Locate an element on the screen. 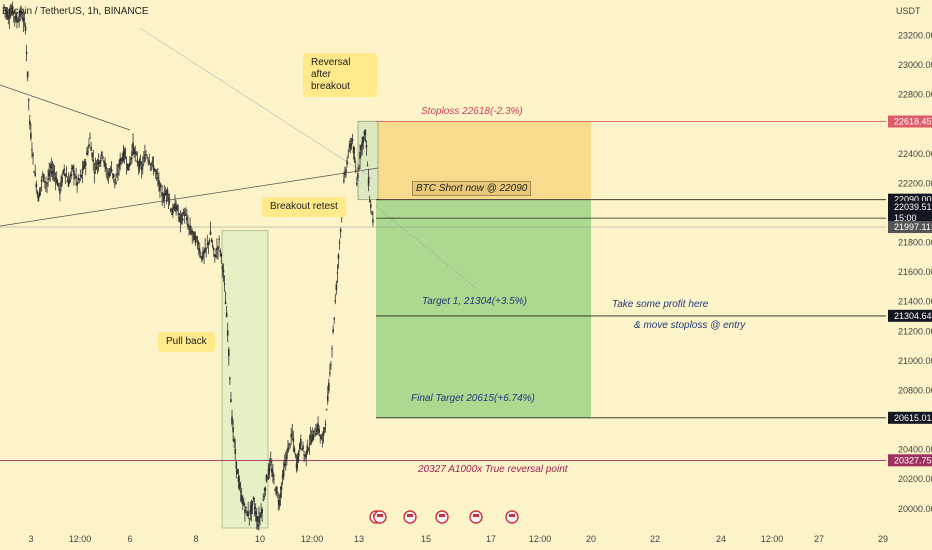 The height and width of the screenshot is (550, 932). ascending-trendline is located at coordinates (189, 197).